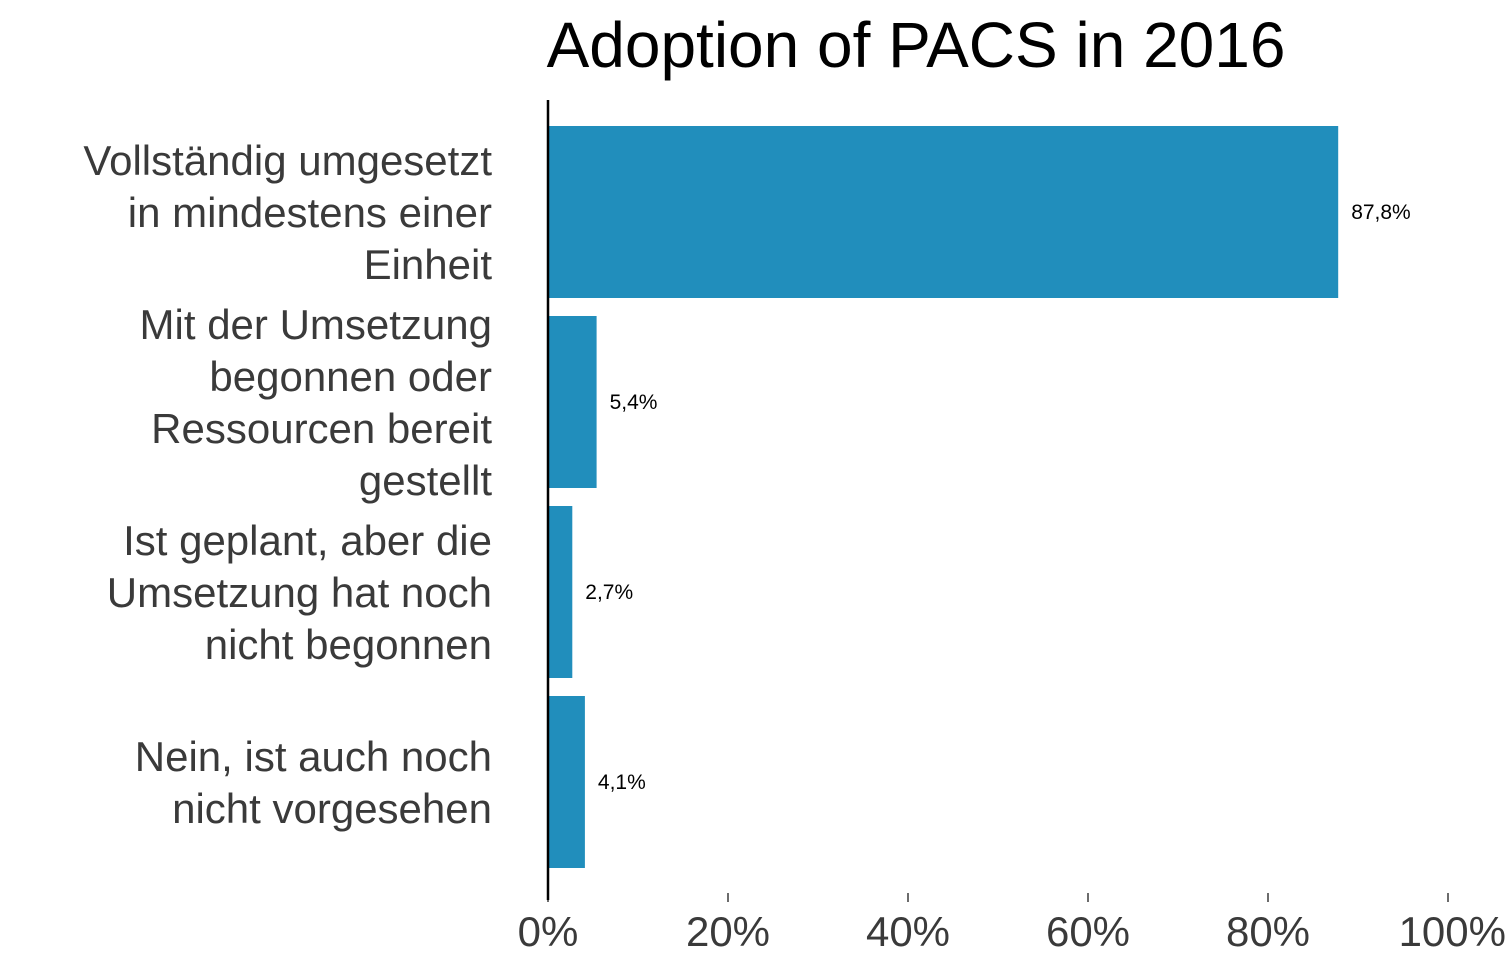  I want to click on category-label-line: Mit der Umsetzung, so click(316, 324).